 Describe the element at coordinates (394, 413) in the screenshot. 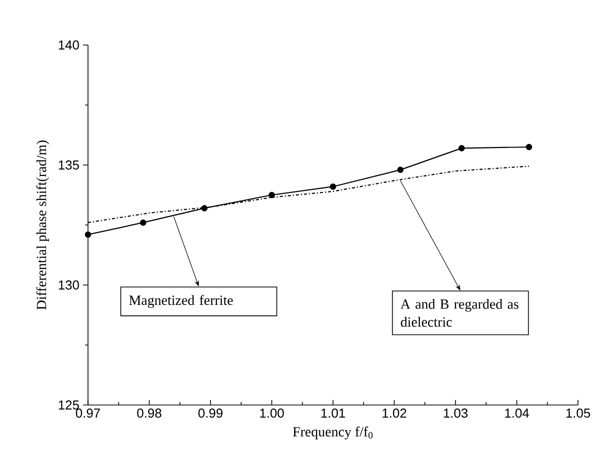

I see `x-tick-label: 1.02` at that location.